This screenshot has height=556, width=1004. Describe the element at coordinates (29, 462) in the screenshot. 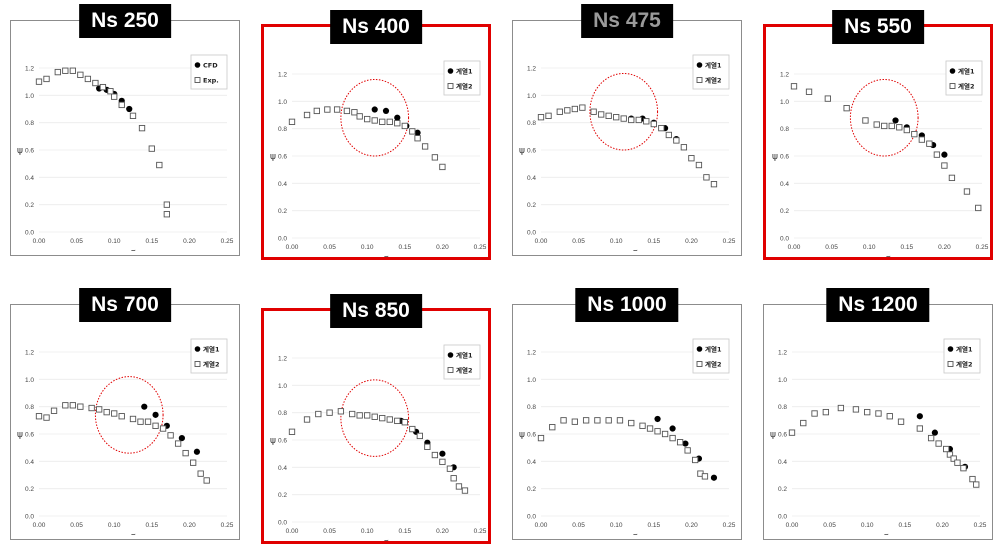

I see `y-tick-label: 0.4` at that location.